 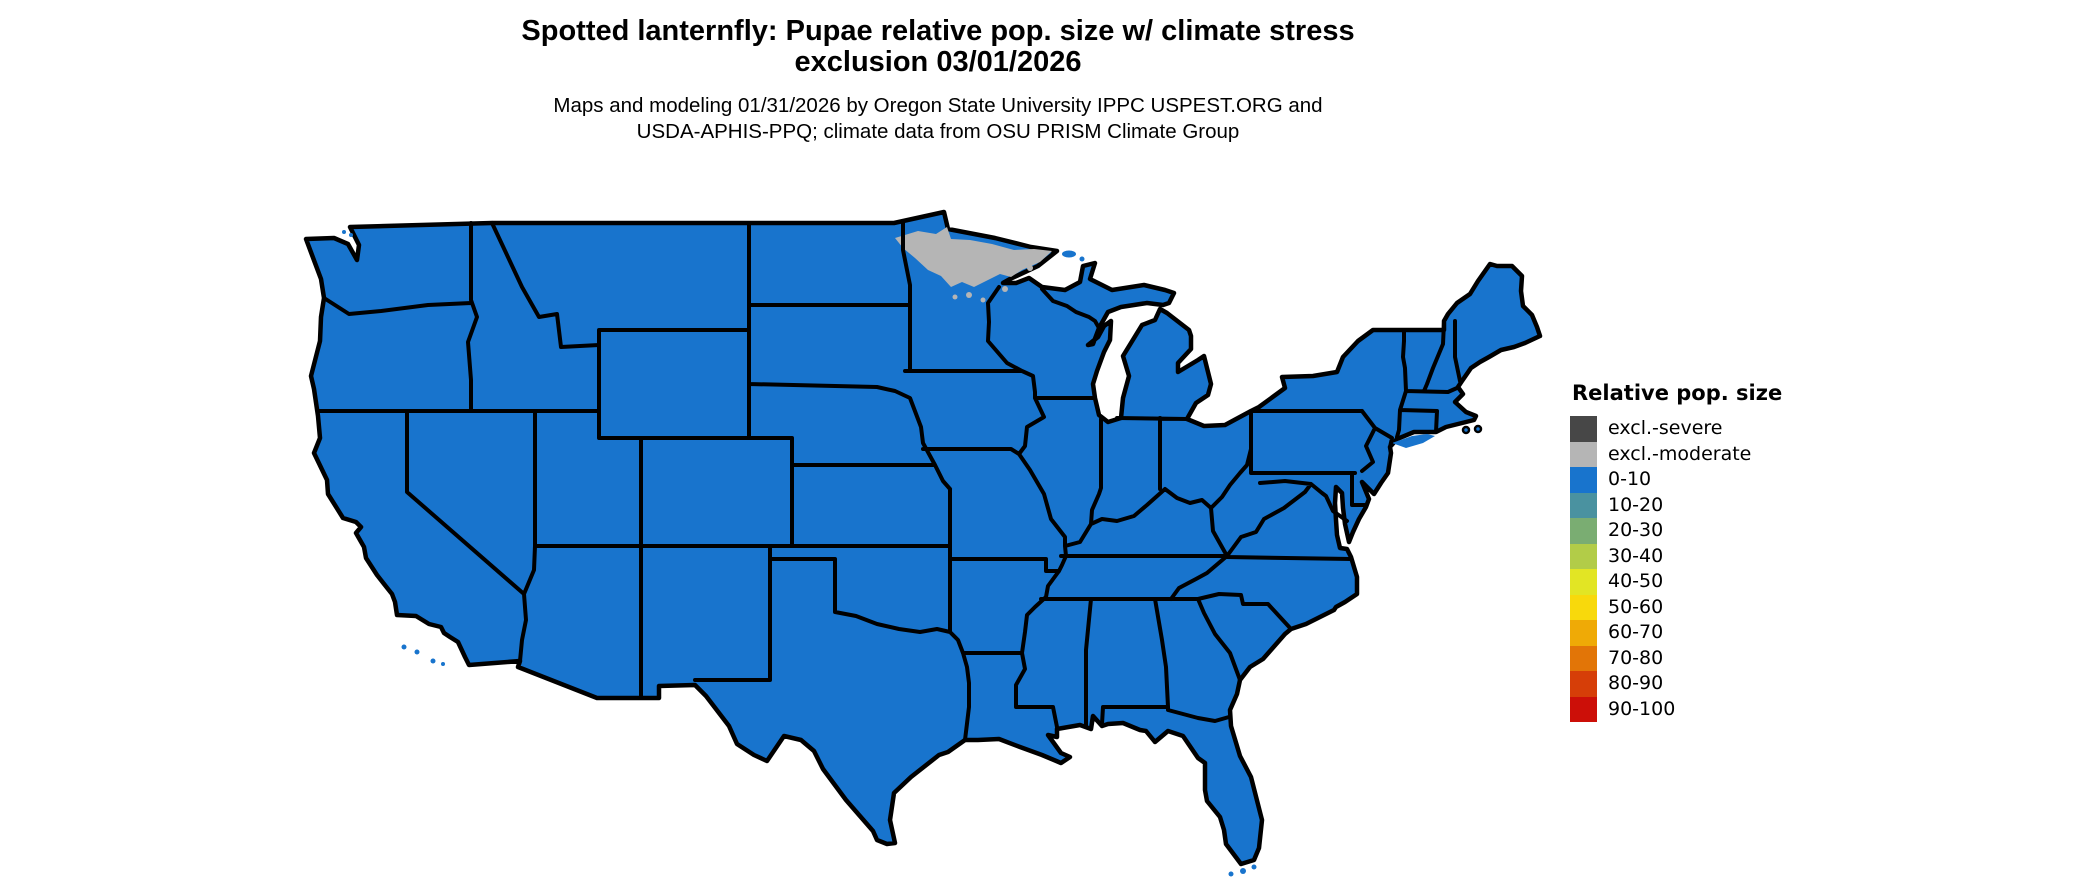 I want to click on legend-label: 10-20, so click(x=1636, y=504).